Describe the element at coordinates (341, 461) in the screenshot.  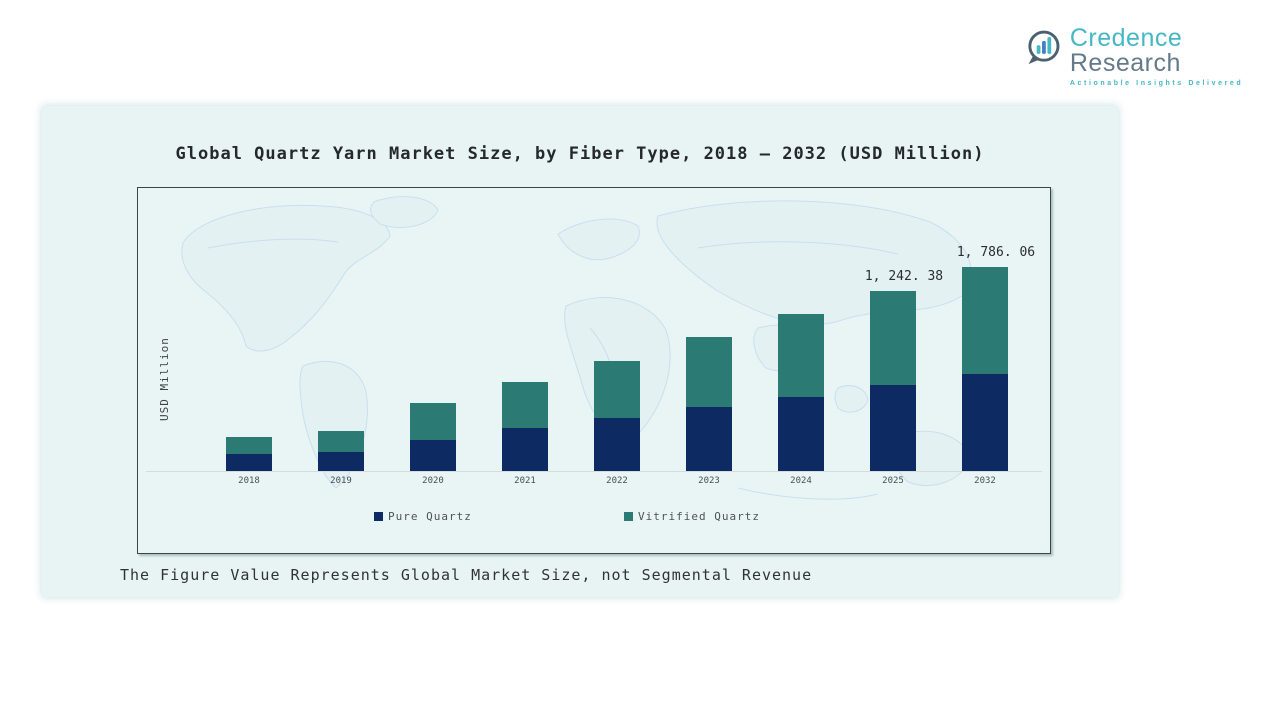
I see `segment-pure-quartz-2019` at that location.